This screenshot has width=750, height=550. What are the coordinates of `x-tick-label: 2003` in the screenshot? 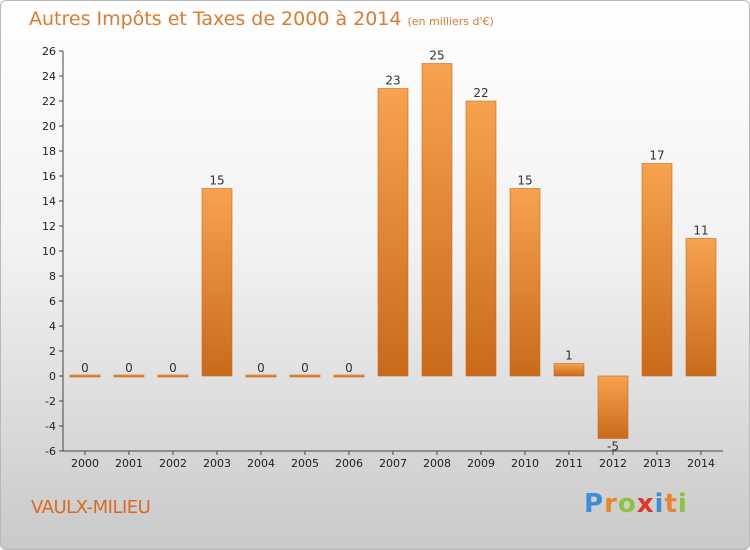 It's located at (217, 463).